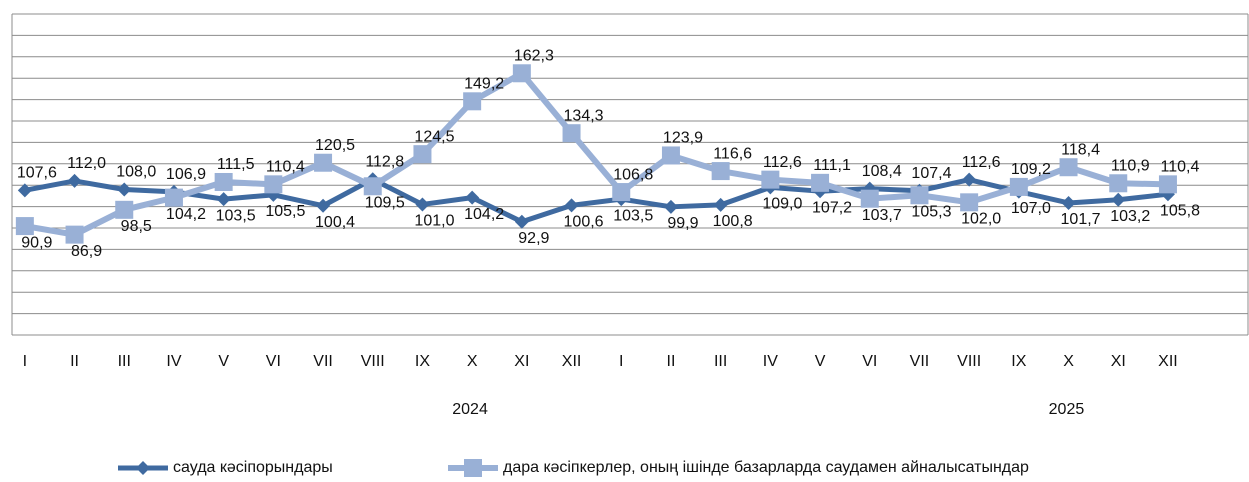 The image size is (1249, 482). Describe the element at coordinates (820, 361) in the screenshot. I see `x-tick-label: V` at that location.